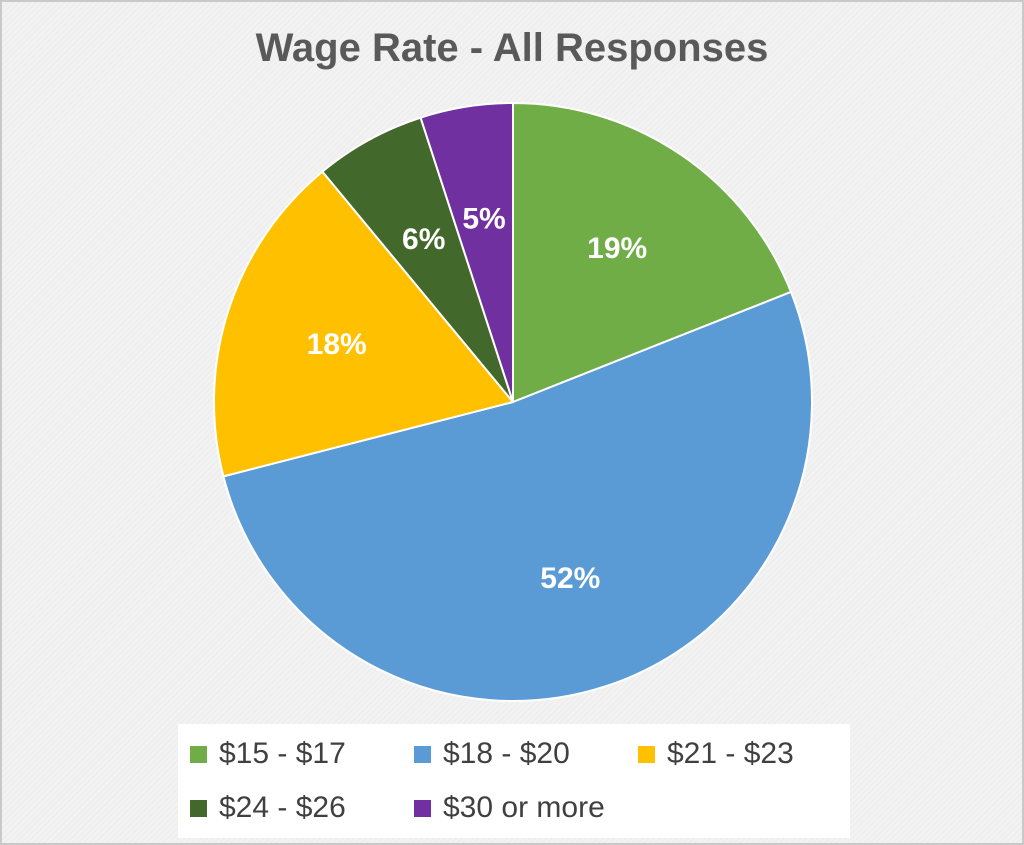 The height and width of the screenshot is (845, 1024). Describe the element at coordinates (466, 252) in the screenshot. I see `pie-slice-30-or-more` at that location.